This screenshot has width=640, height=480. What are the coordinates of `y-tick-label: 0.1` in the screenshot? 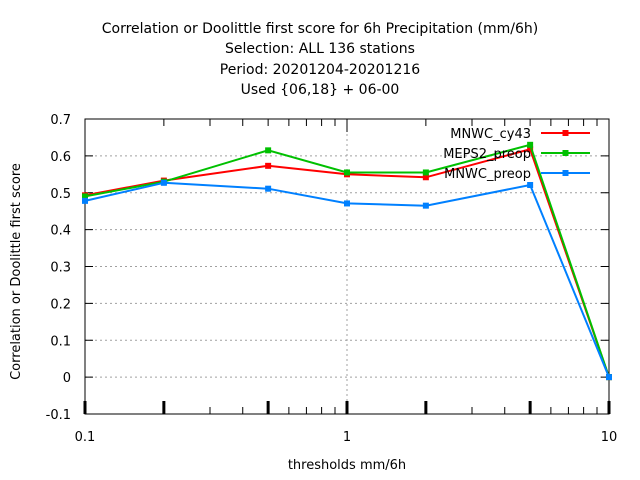 It's located at (60, 341).